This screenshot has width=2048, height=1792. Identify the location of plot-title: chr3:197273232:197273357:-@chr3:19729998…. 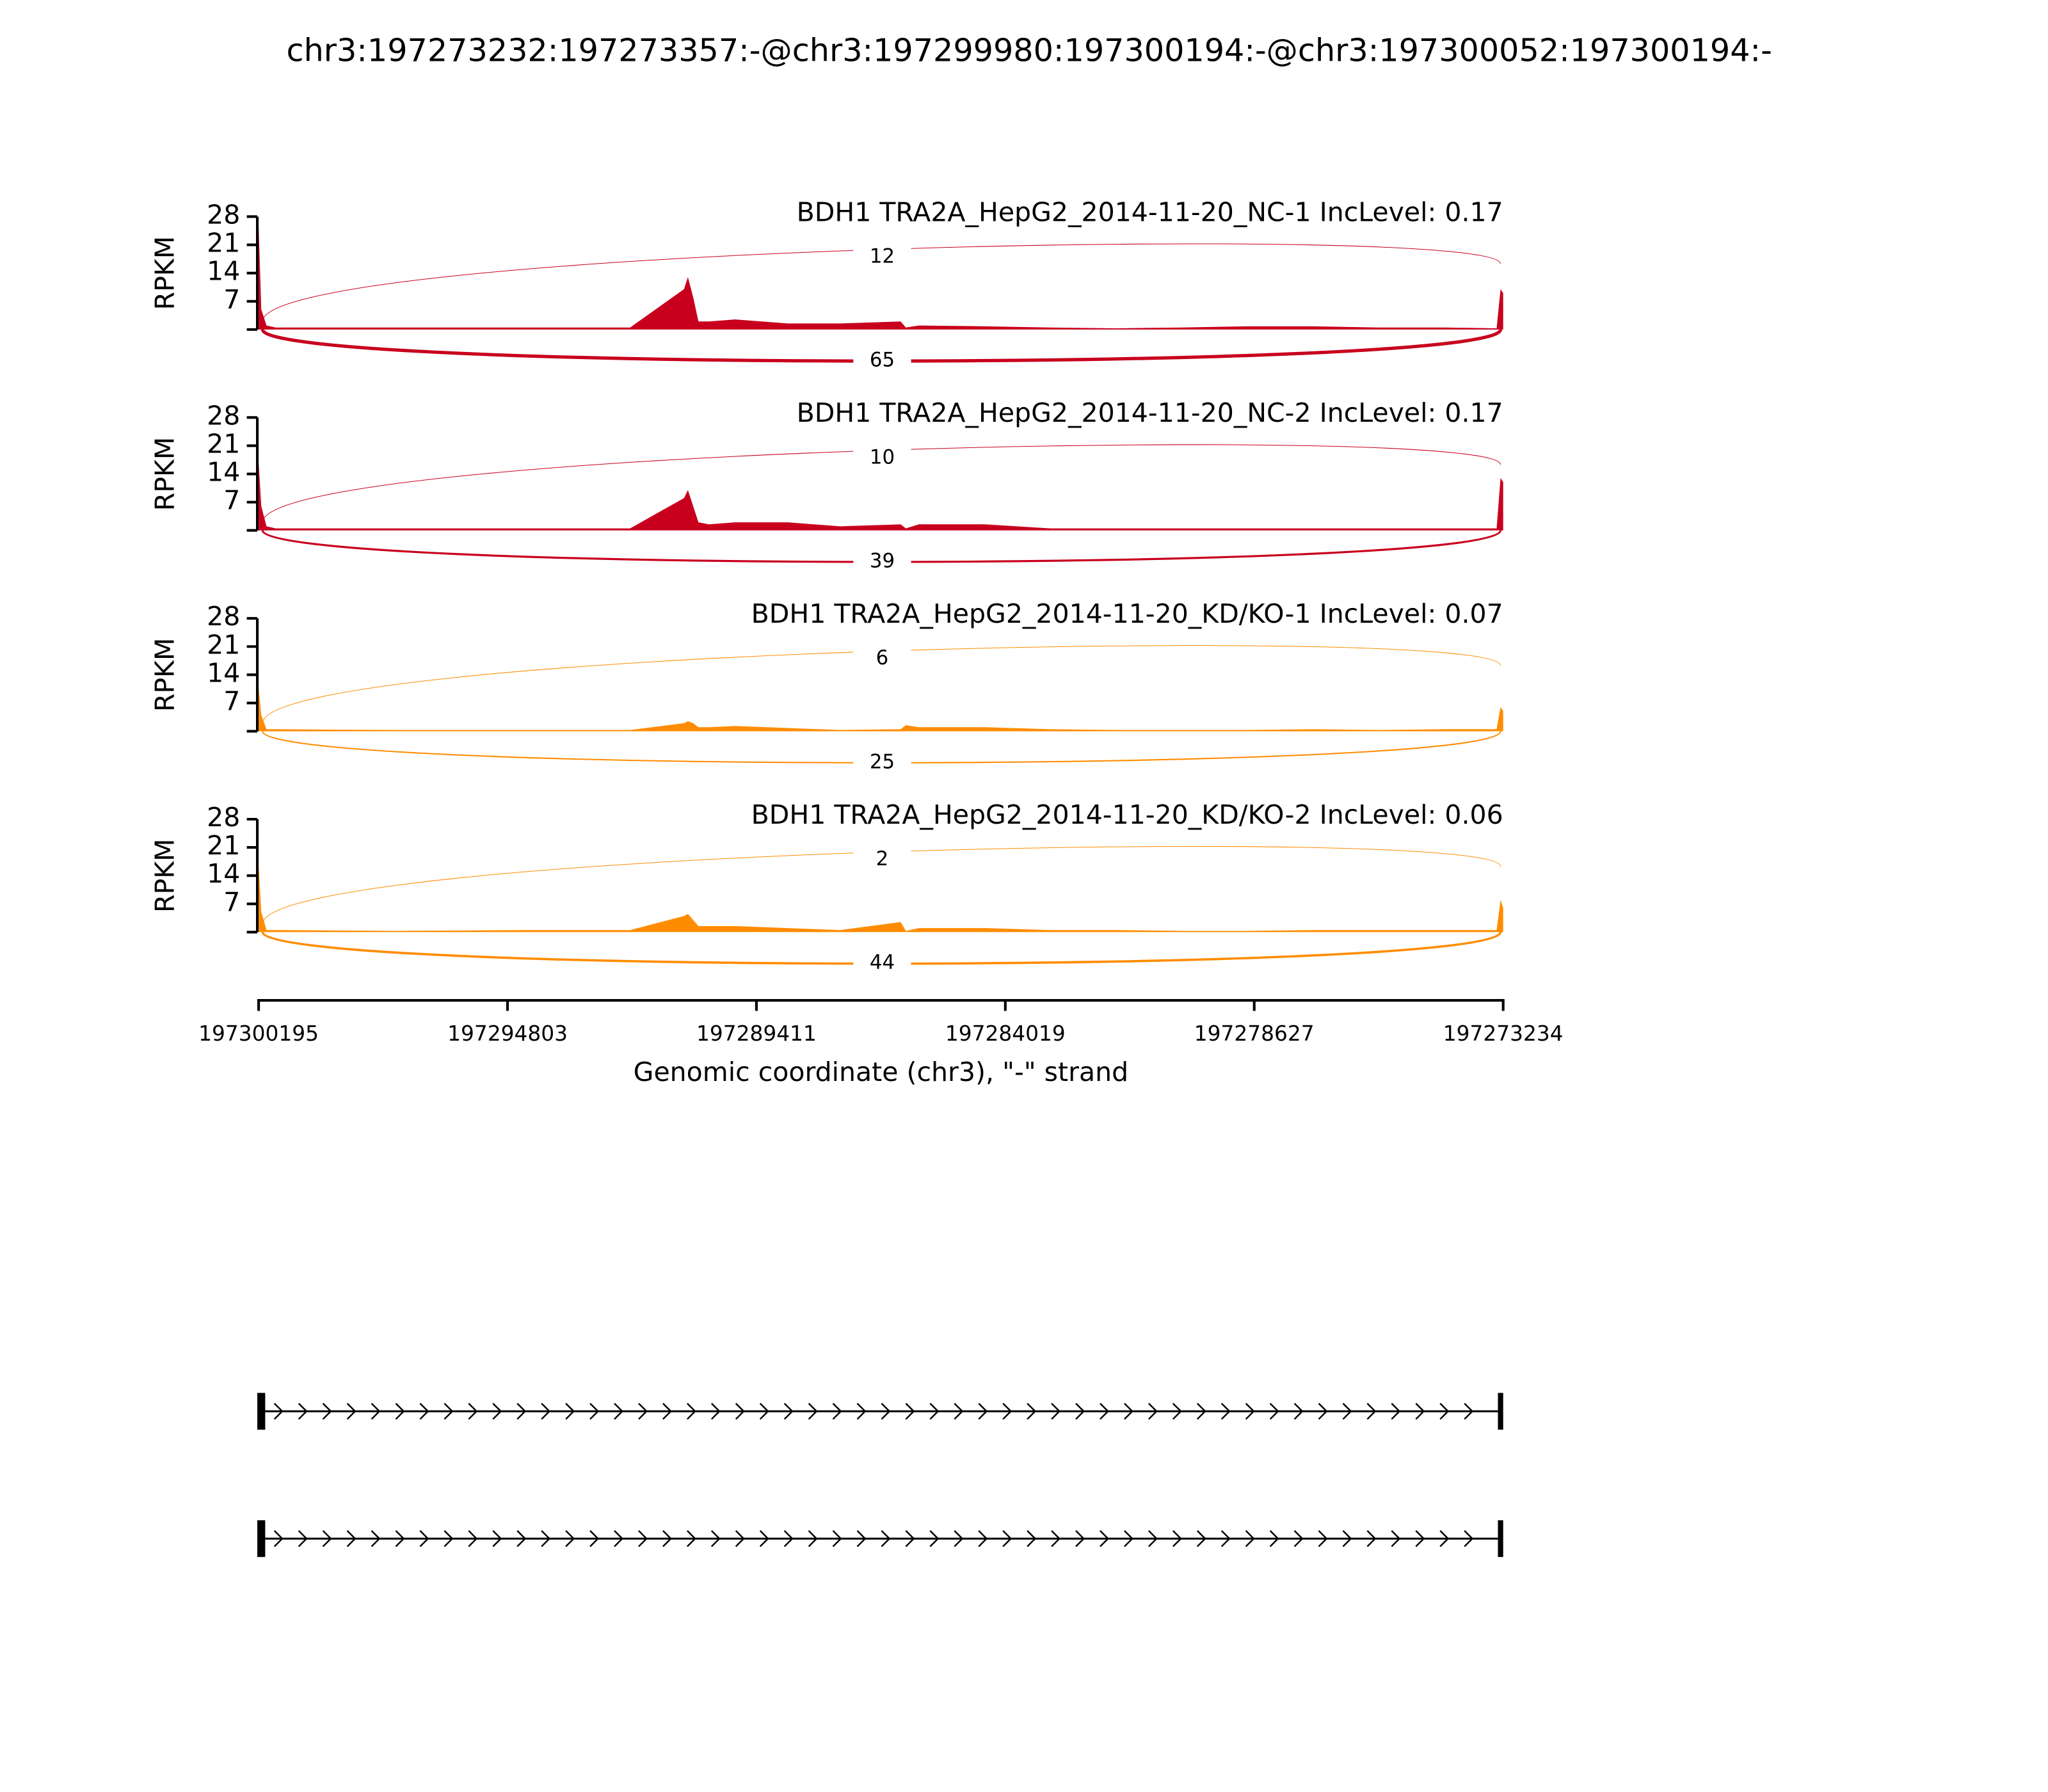
(1029, 50).